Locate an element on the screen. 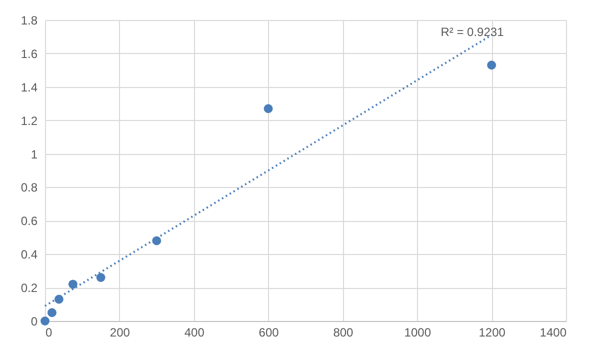  x-tick-label: 1400 is located at coordinates (553, 333).